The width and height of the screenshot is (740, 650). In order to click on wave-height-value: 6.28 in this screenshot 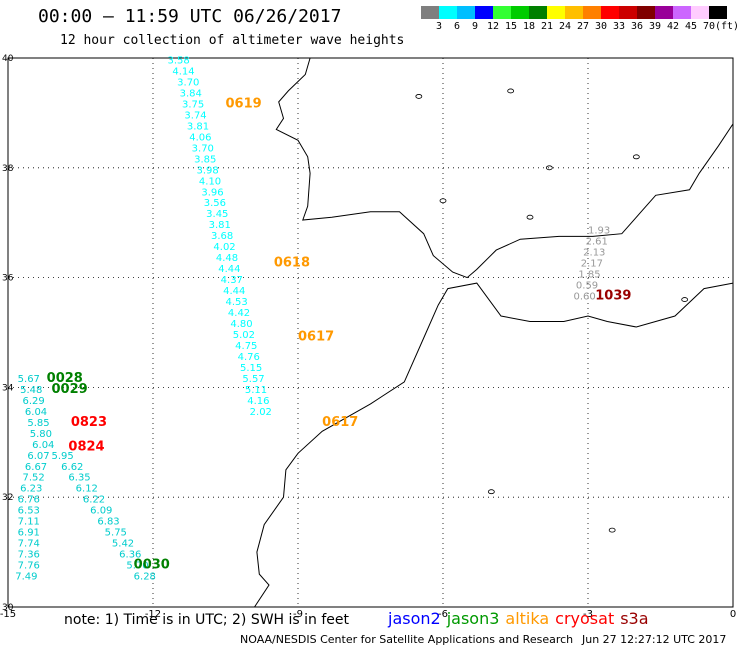, I will do `click(145, 577)`.